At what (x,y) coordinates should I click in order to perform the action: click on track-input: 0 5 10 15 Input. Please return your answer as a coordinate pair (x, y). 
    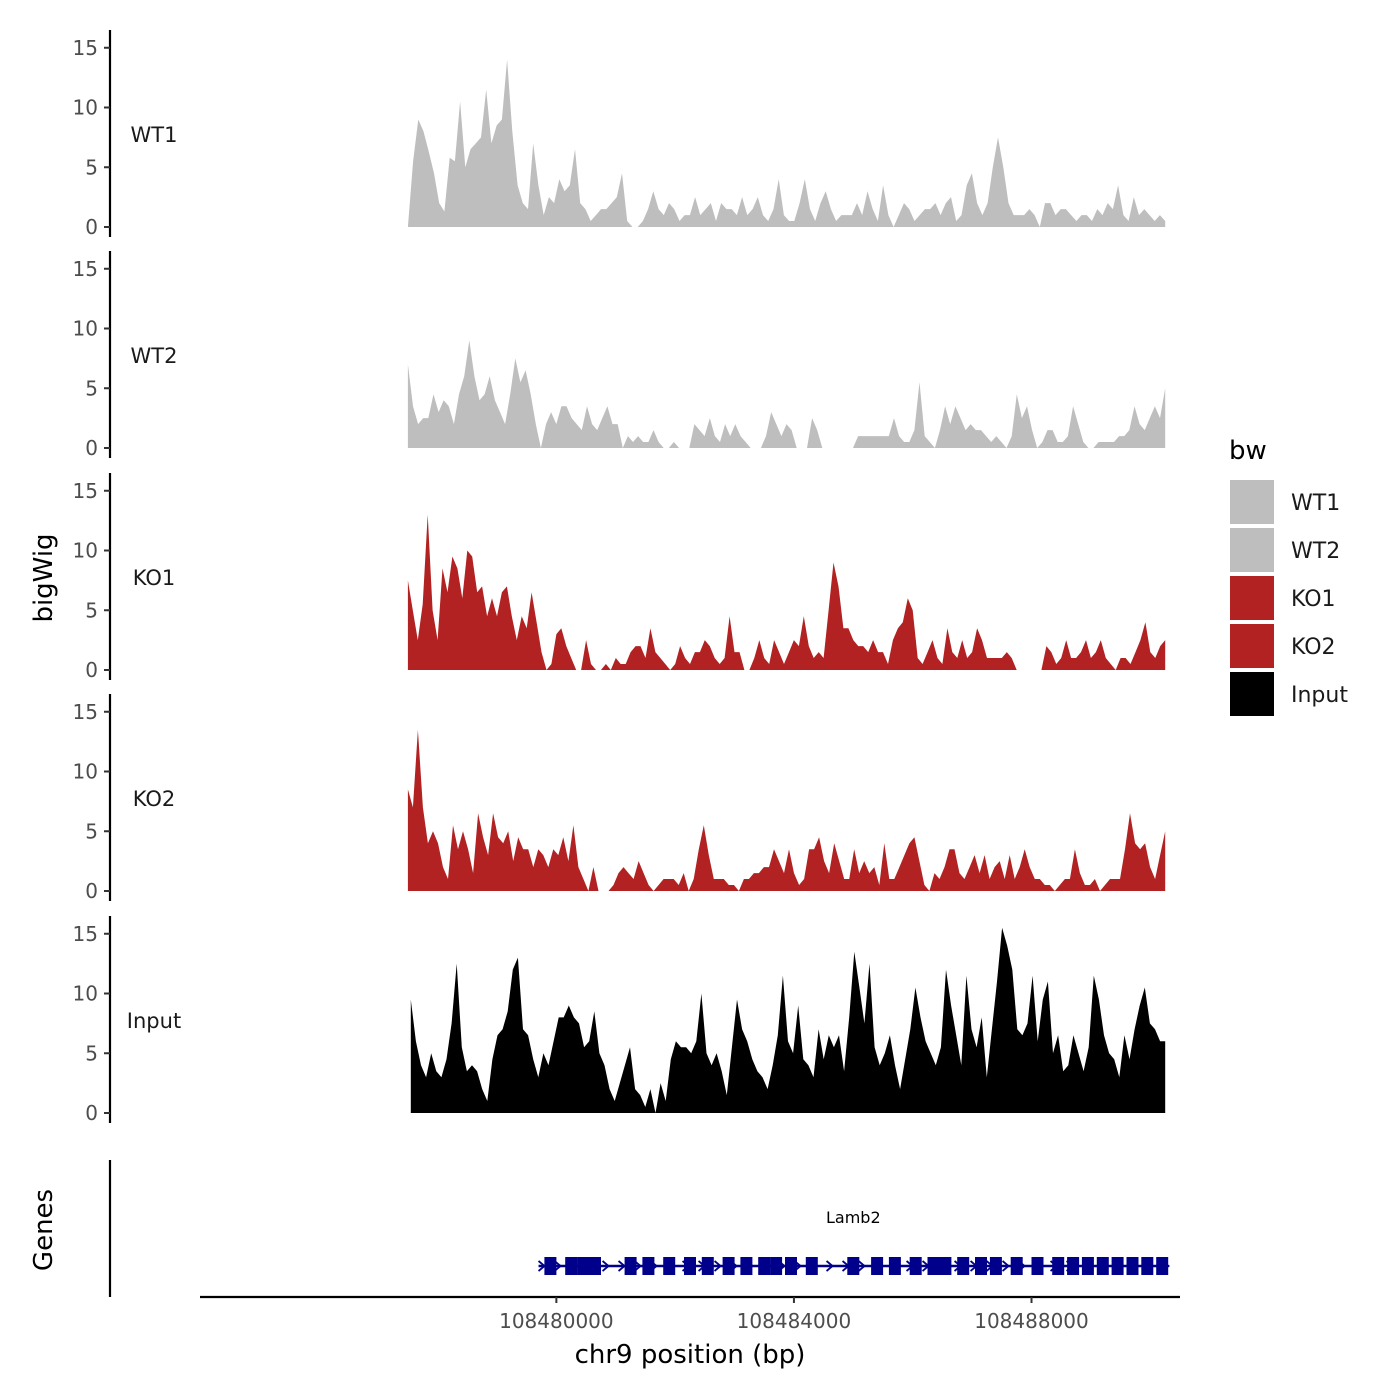
    Looking at the image, I should click on (619, 1020).